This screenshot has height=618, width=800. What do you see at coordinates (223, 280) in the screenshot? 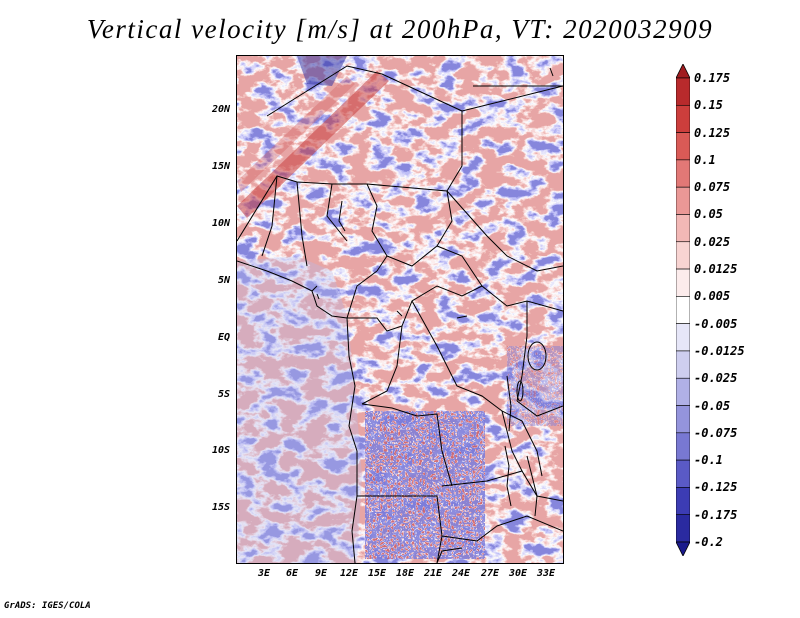
I see `lat-label-5n: 5N` at bounding box center [223, 280].